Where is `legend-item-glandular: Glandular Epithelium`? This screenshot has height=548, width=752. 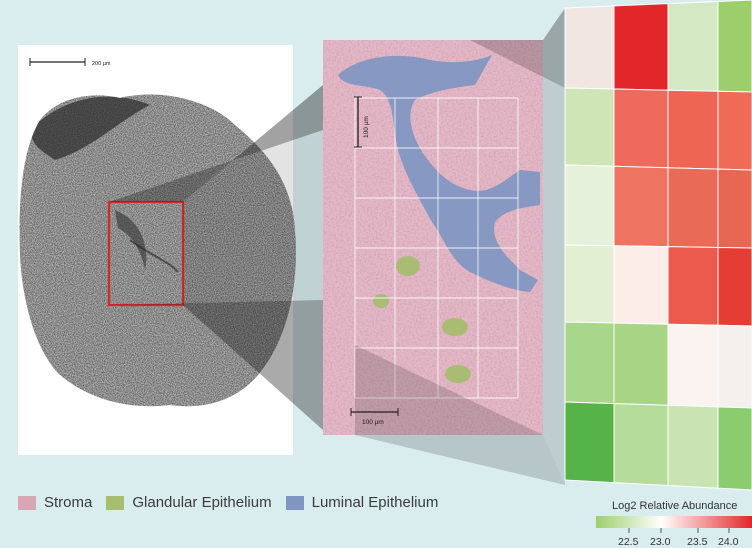
legend-item-glandular: Glandular Epithelium is located at coordinates (189, 502).